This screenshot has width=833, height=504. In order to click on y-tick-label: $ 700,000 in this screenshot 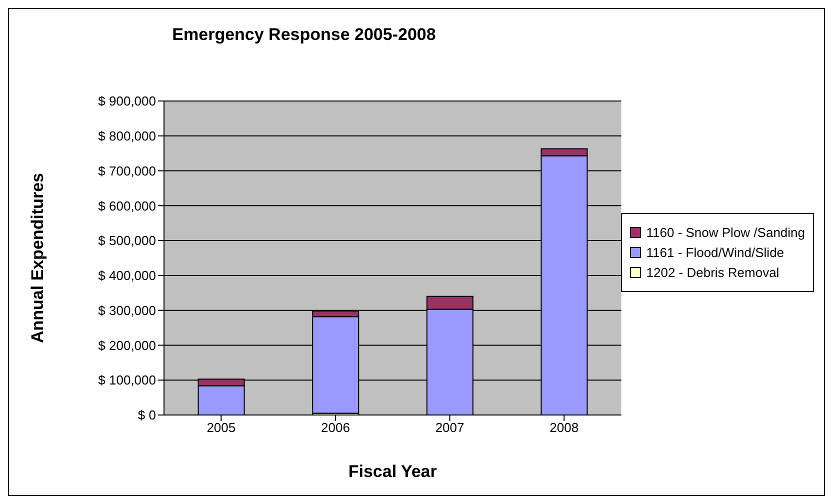, I will do `click(127, 170)`.